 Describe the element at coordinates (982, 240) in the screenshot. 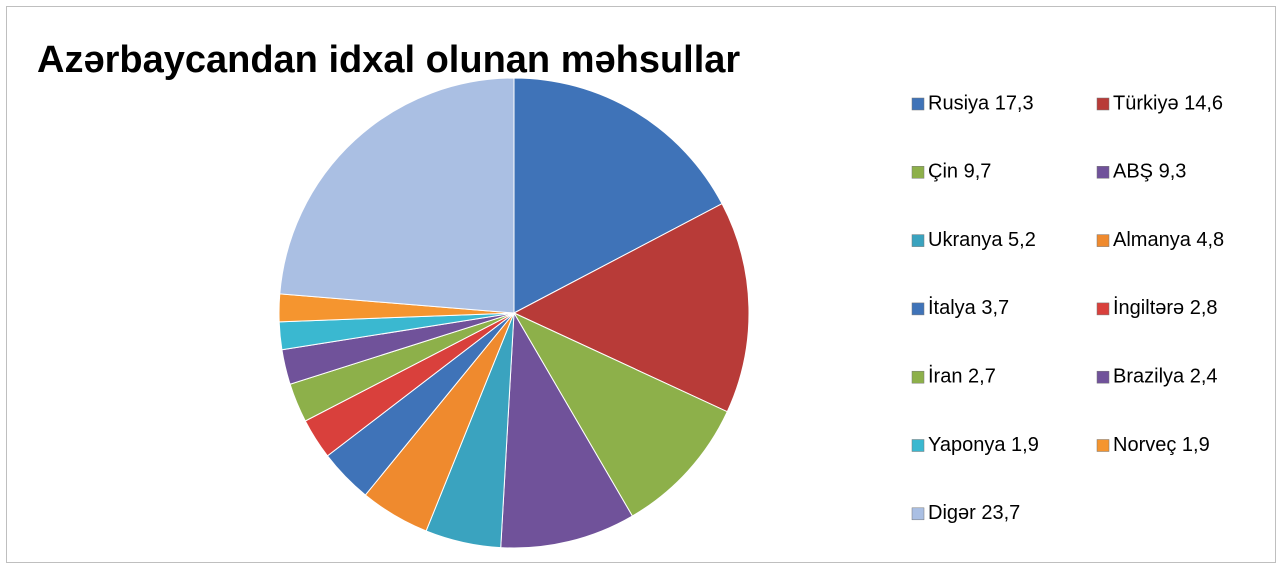

I see `legend-label: Ukranya 5,2` at that location.